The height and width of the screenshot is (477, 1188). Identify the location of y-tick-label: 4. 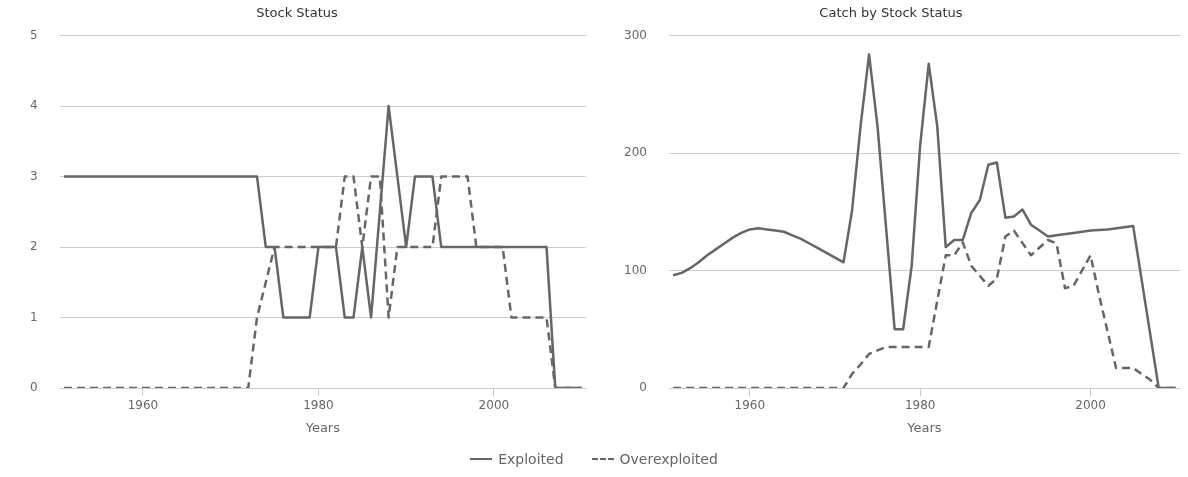
(33, 105).